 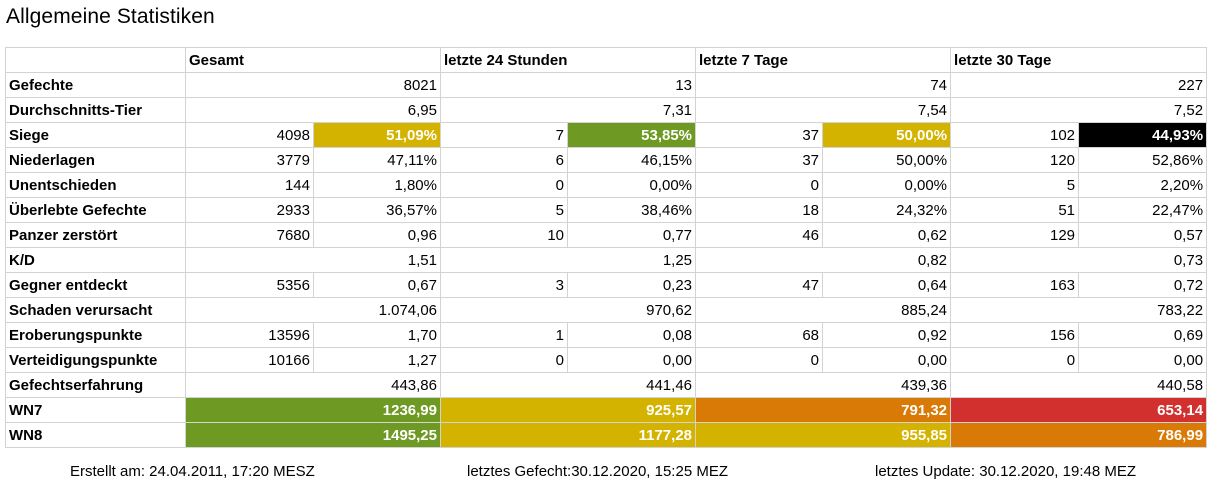 What do you see at coordinates (192, 471) in the screenshot?
I see `footer-created: Erstellt am: 24.04.2011, 17:20 MESZ` at bounding box center [192, 471].